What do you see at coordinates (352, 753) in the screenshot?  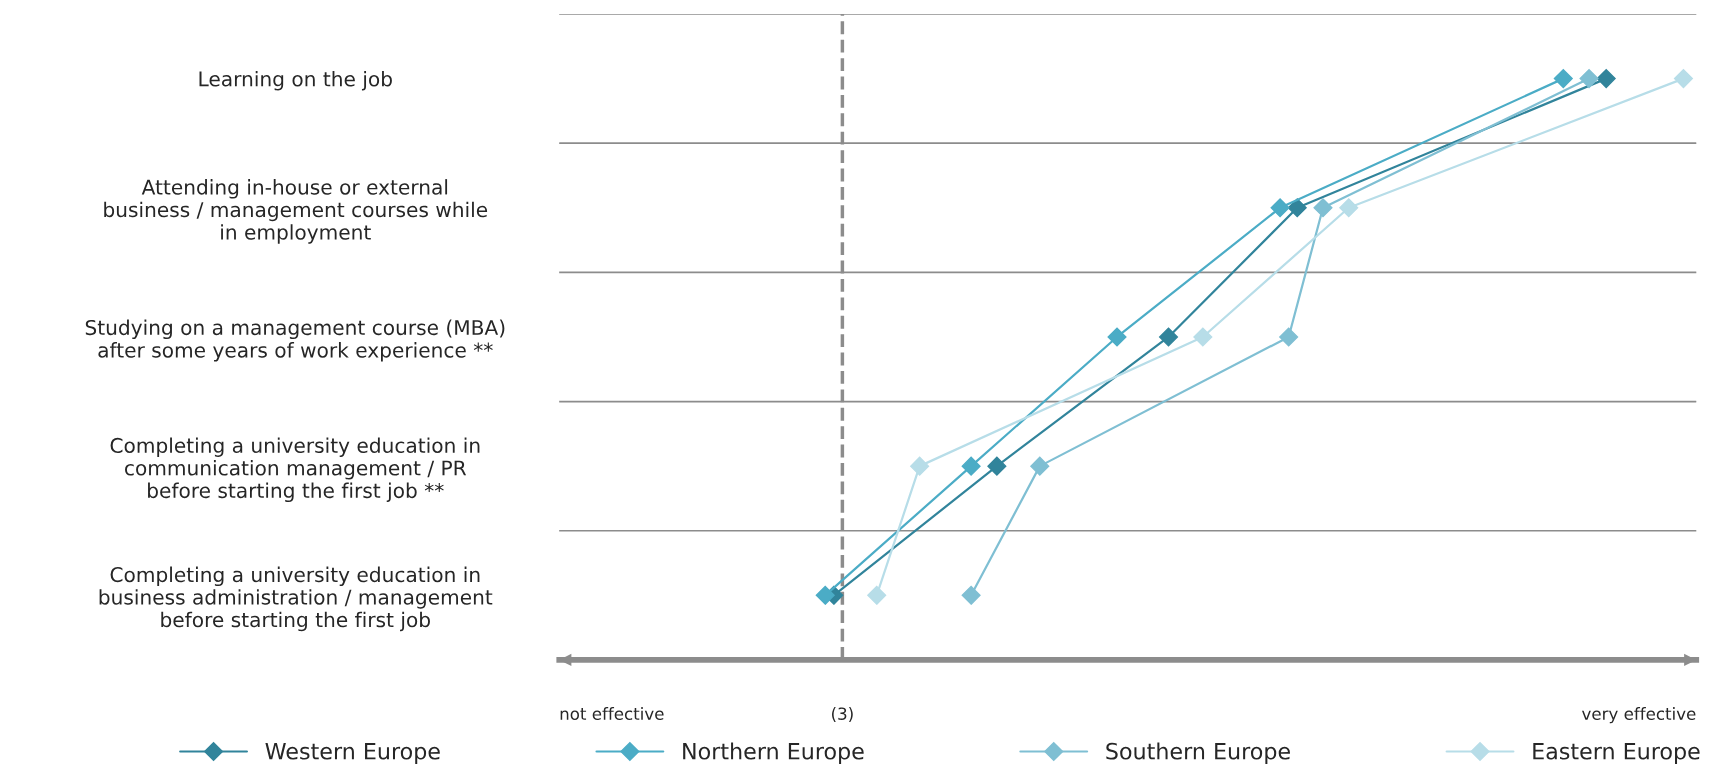 I see `legend-label: Western Europe` at bounding box center [352, 753].